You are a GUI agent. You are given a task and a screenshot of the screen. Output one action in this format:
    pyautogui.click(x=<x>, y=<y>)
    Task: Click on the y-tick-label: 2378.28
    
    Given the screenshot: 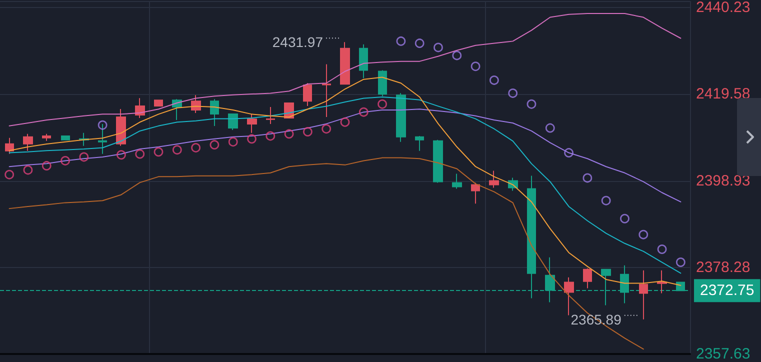 What is the action you would take?
    pyautogui.click(x=723, y=267)
    